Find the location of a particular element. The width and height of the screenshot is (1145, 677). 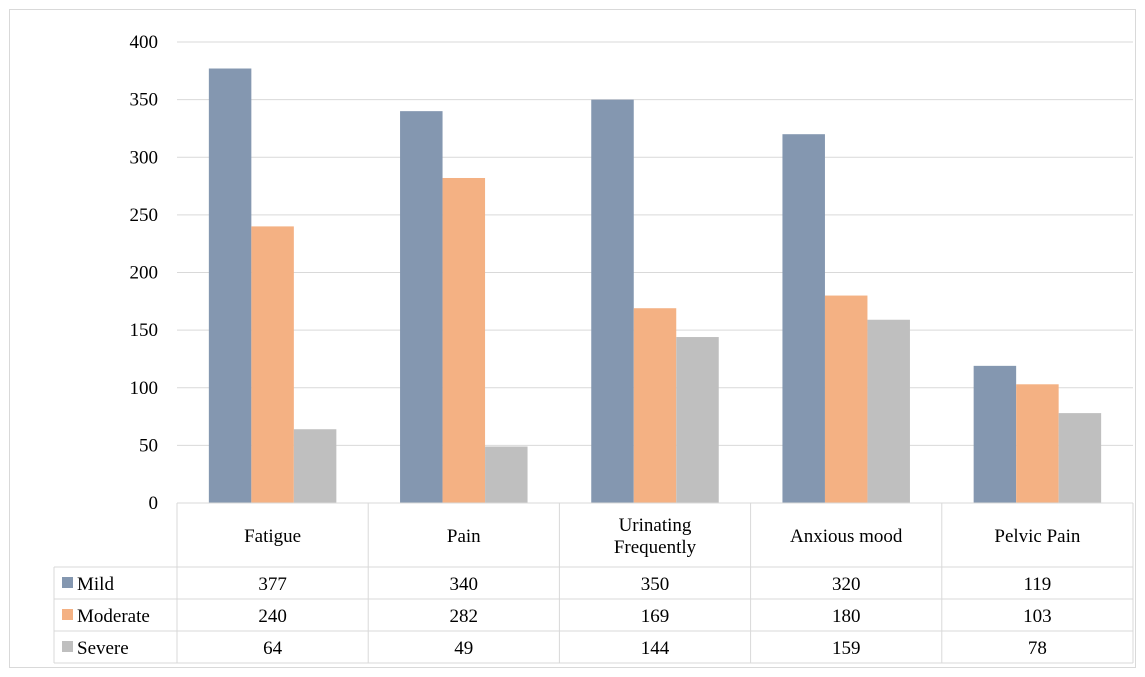

data-table-value: 340 is located at coordinates (464, 584).